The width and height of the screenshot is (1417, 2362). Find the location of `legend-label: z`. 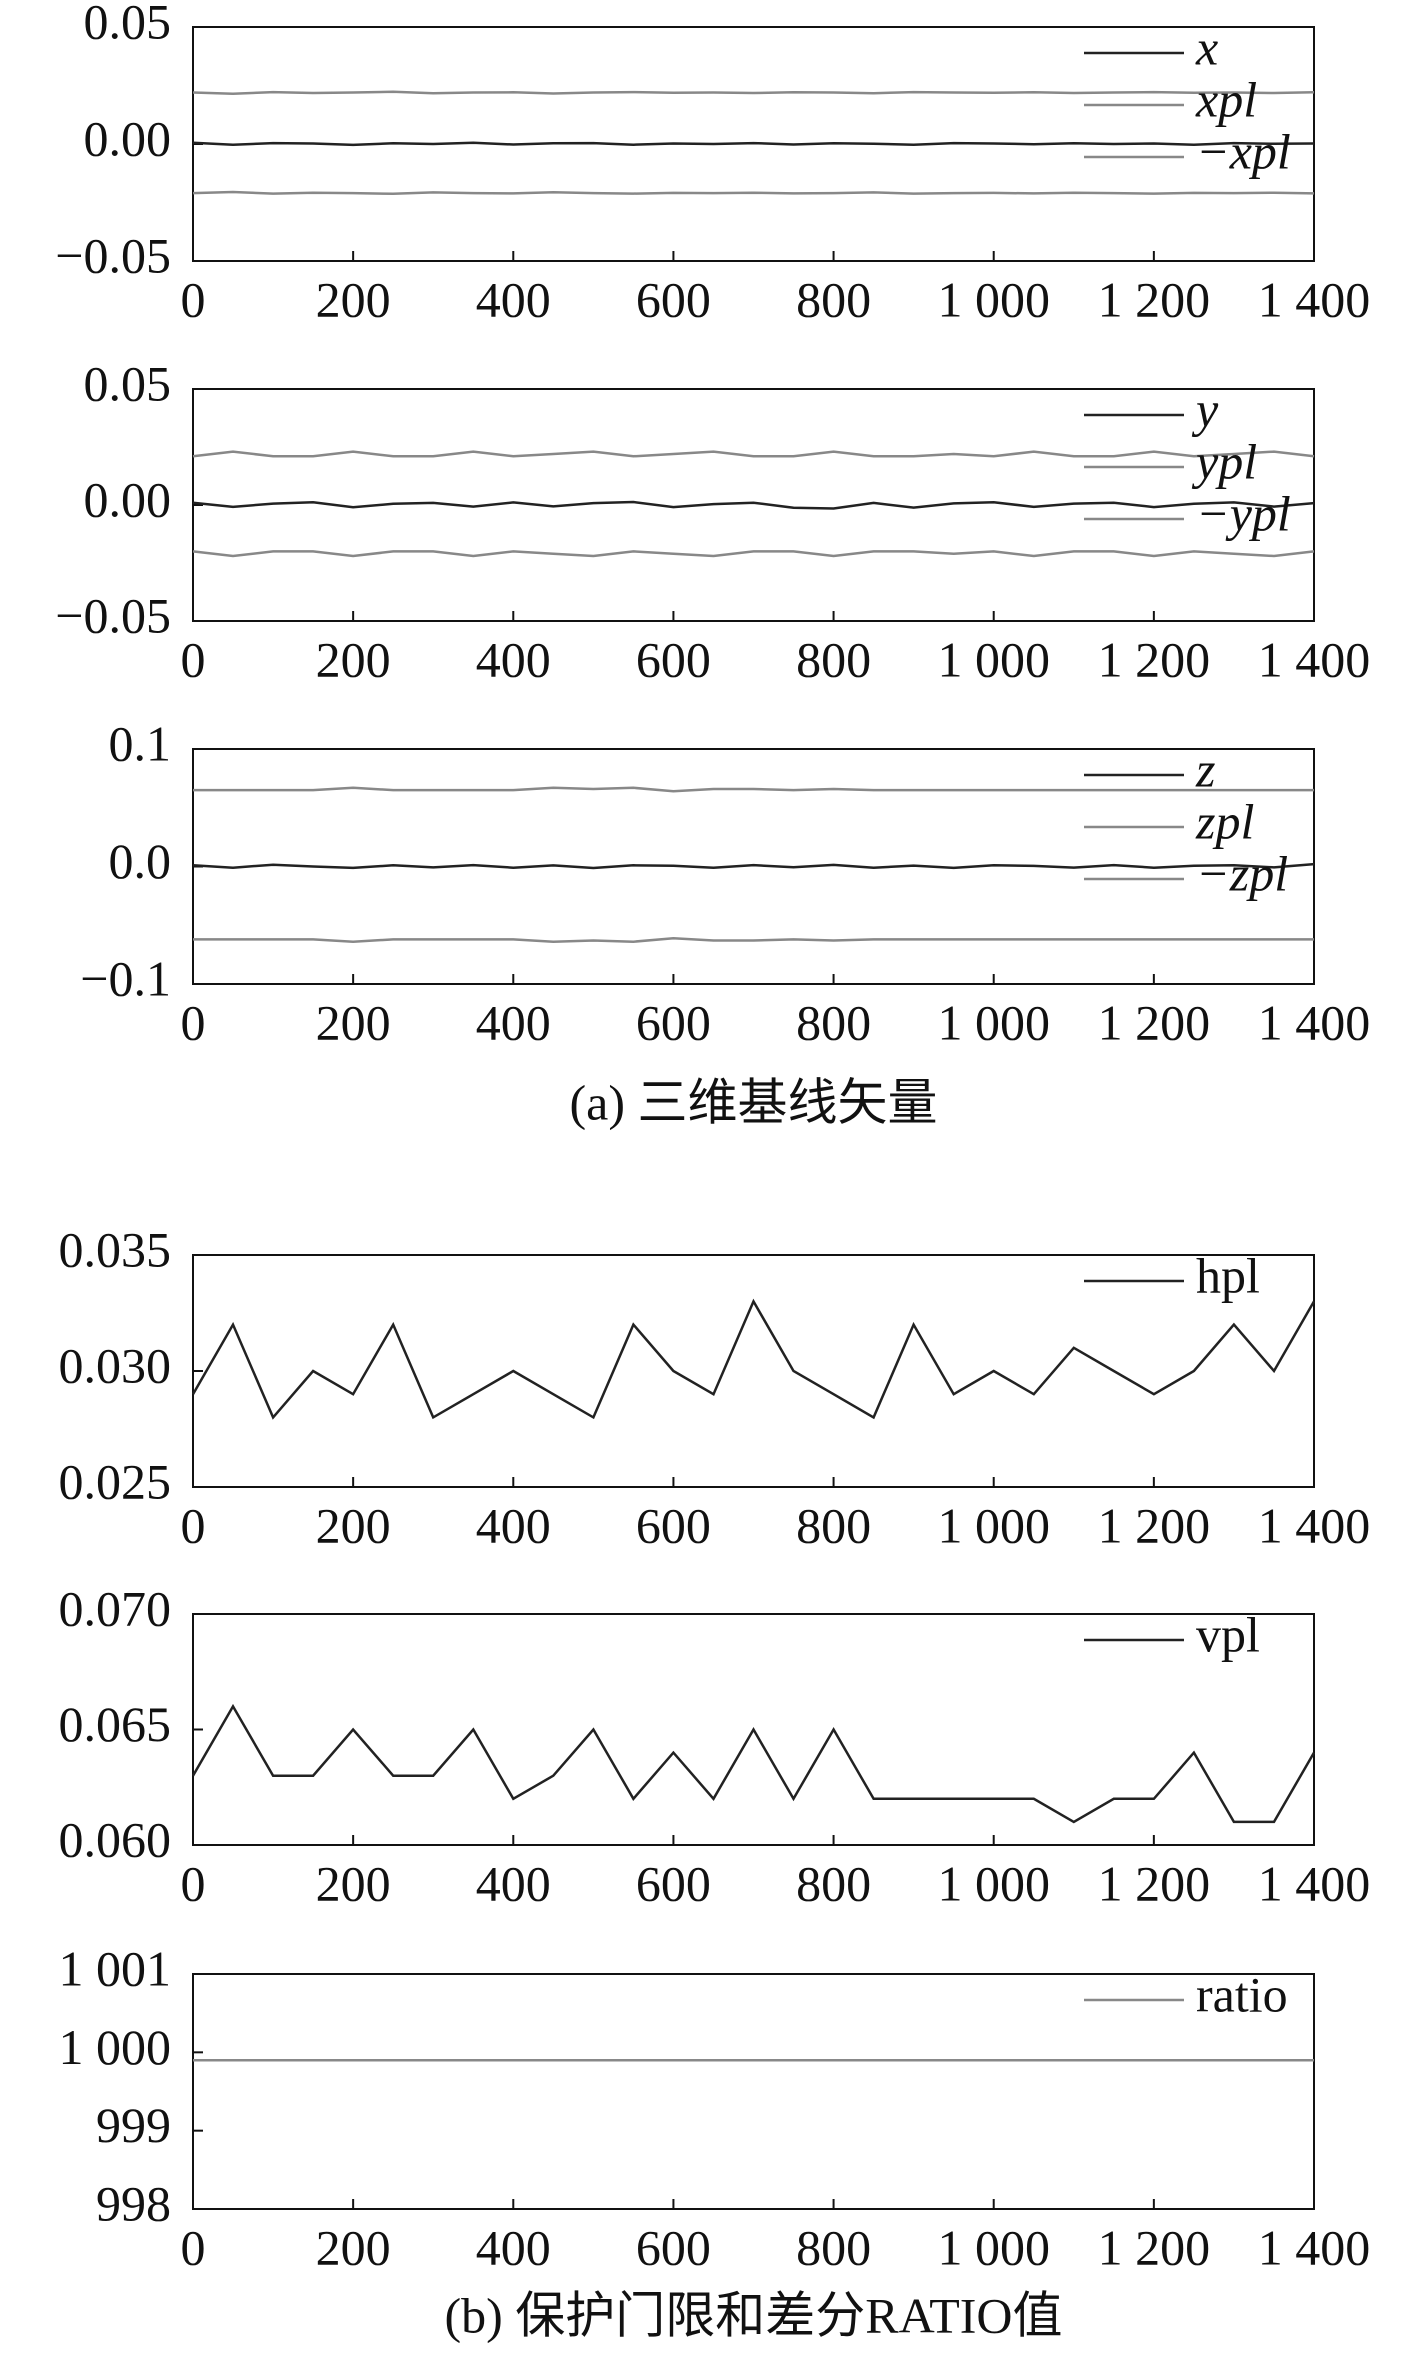

legend-label: z is located at coordinates (1205, 769).